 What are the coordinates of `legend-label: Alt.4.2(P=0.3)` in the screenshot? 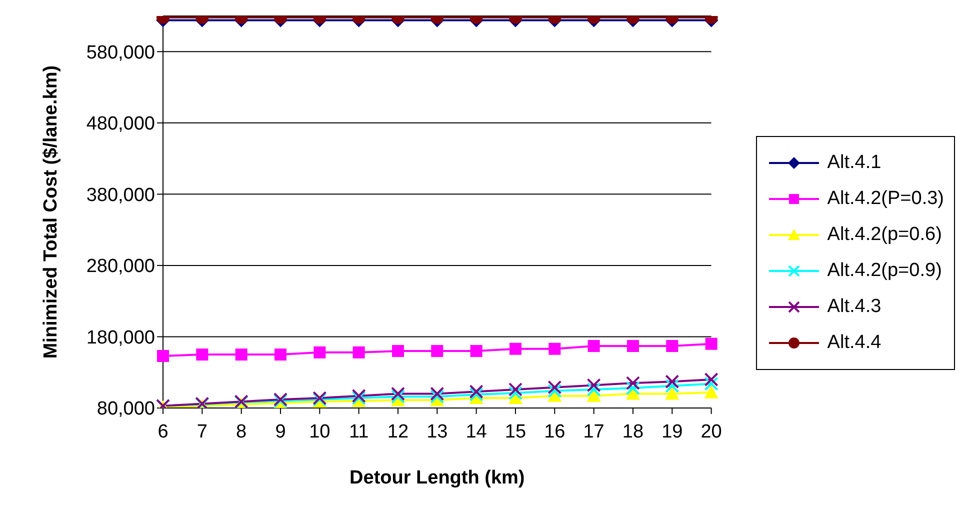 It's located at (885, 199).